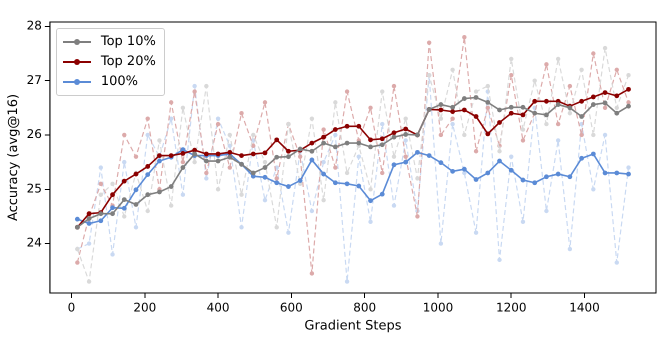  I want to click on x-tick-label: 1000, so click(438, 307).